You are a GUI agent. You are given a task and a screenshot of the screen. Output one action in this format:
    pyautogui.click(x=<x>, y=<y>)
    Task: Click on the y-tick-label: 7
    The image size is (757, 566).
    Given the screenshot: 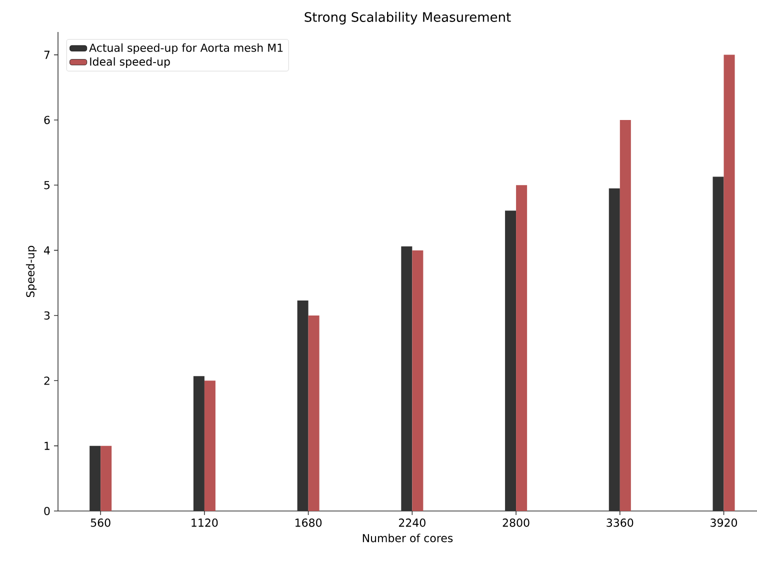 What is the action you would take?
    pyautogui.click(x=47, y=54)
    